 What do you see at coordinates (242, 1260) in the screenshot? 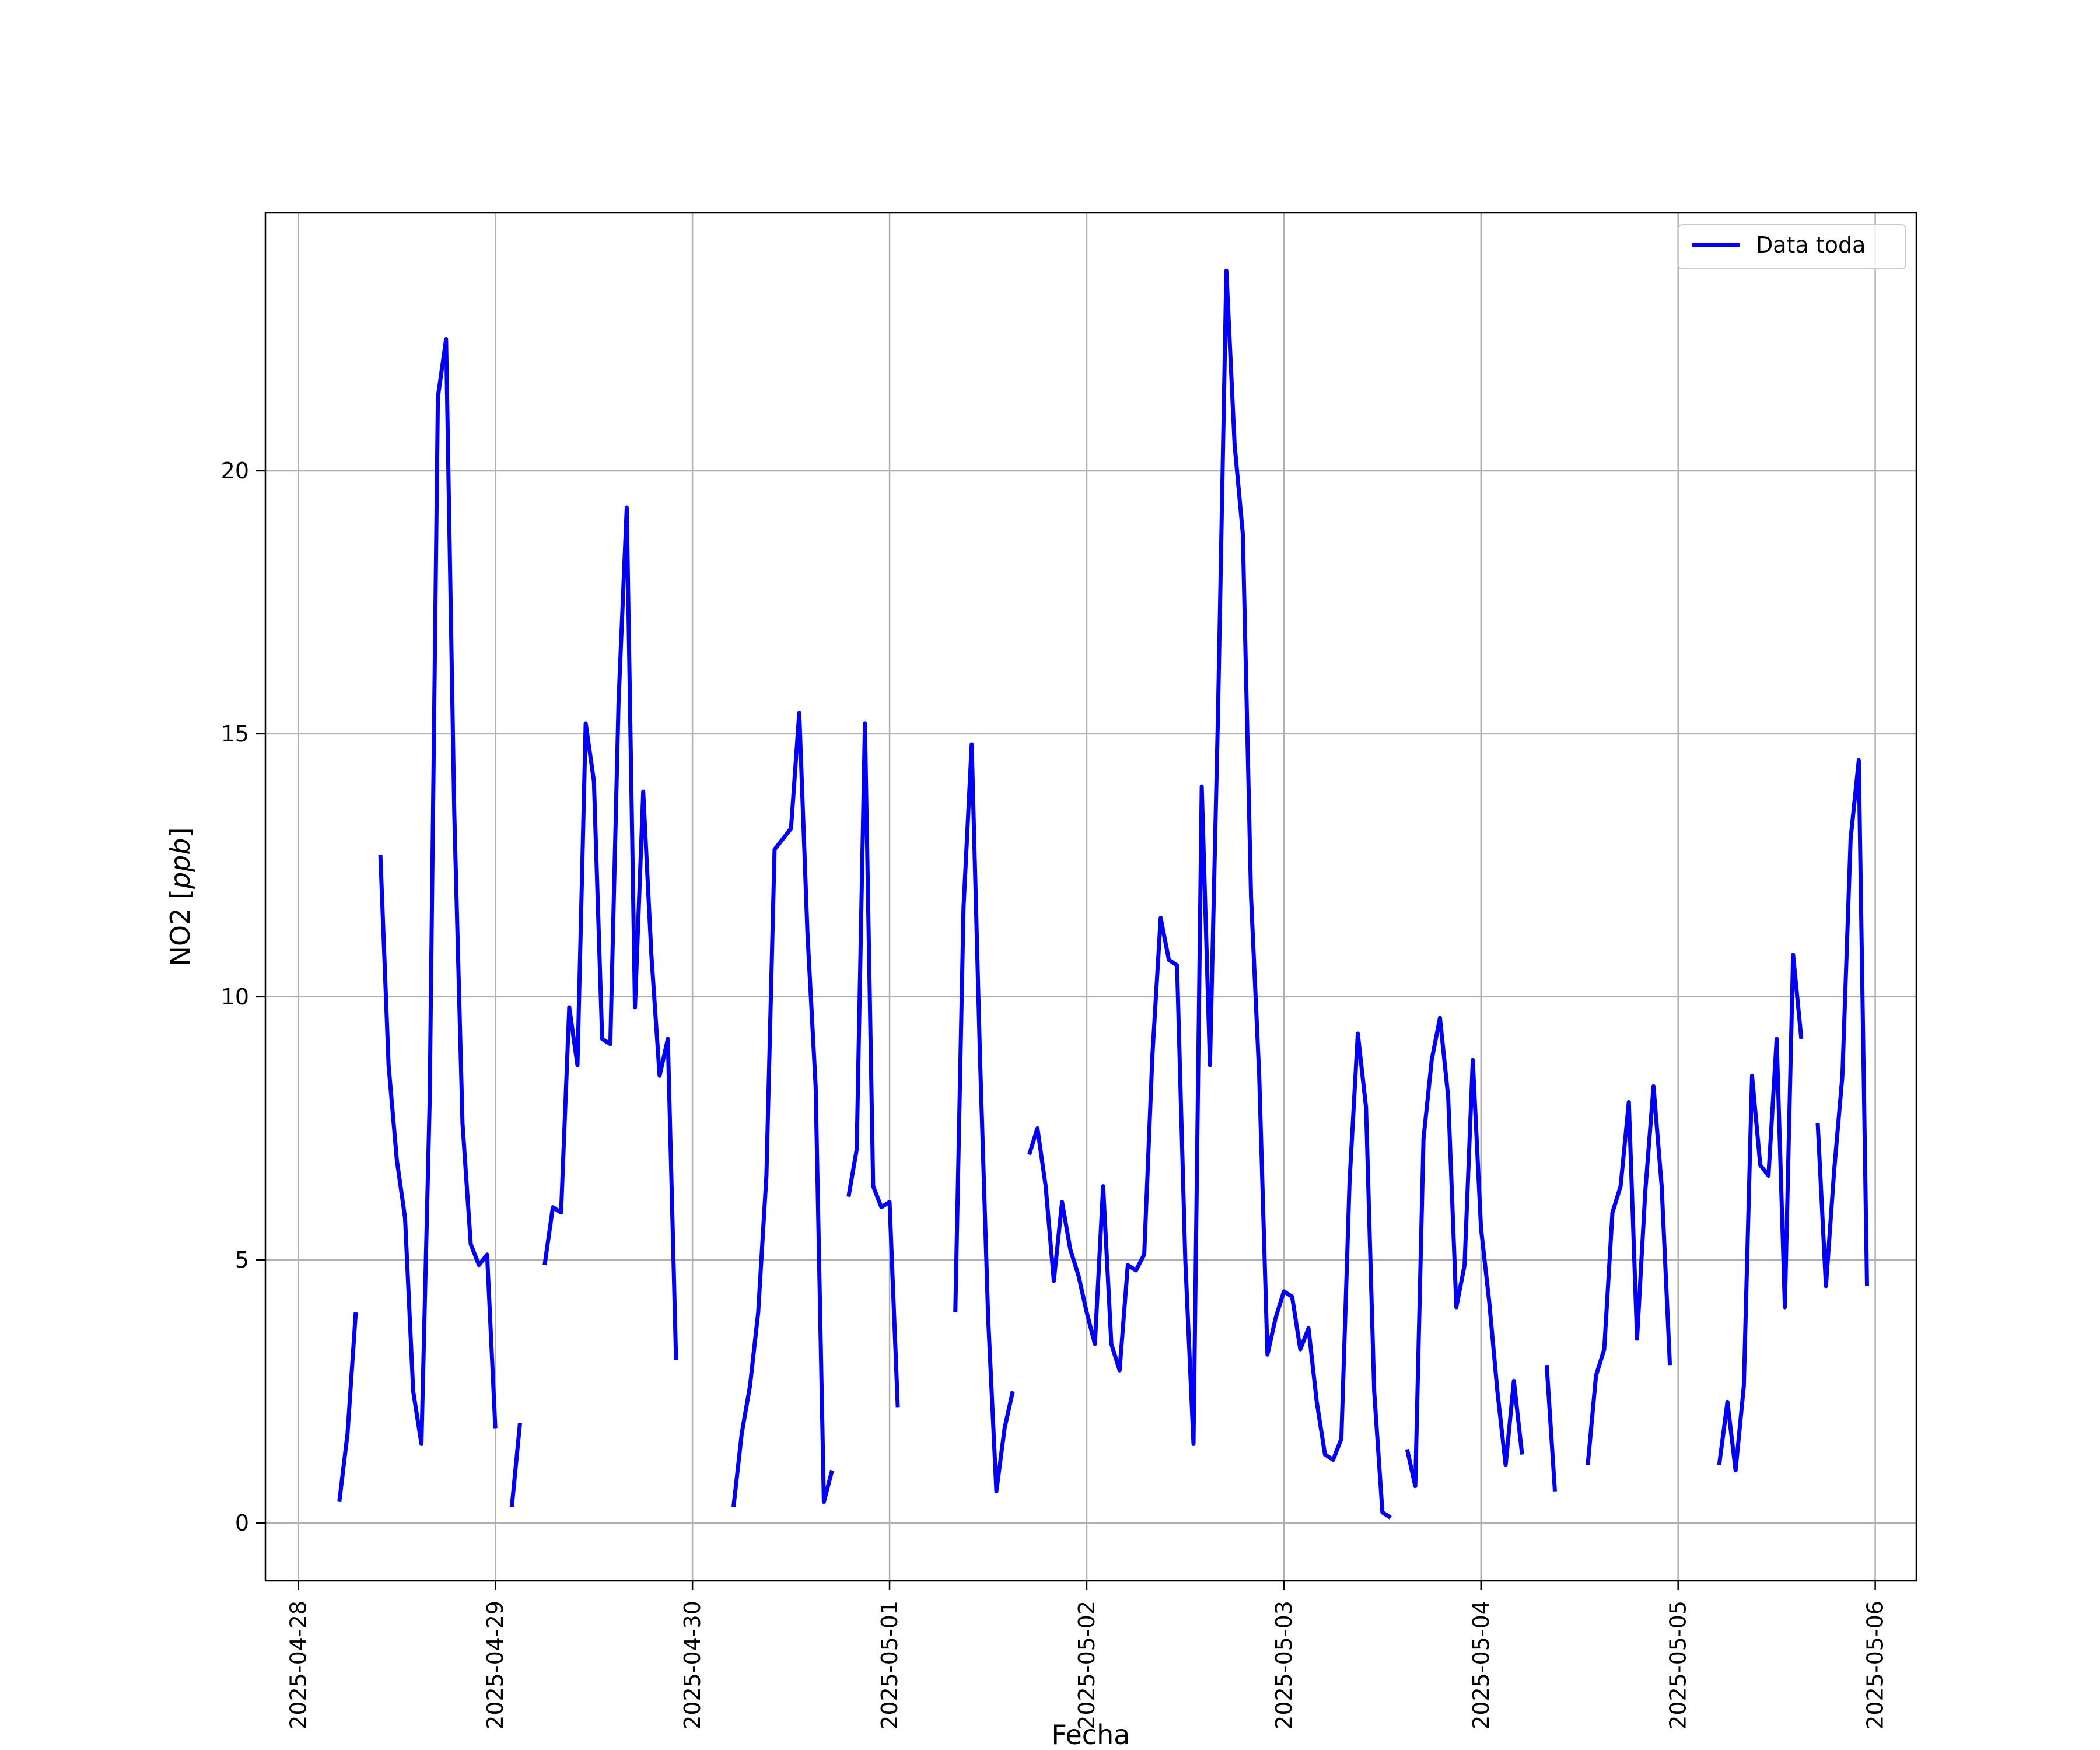
I see `y-tick-label: 5` at bounding box center [242, 1260].